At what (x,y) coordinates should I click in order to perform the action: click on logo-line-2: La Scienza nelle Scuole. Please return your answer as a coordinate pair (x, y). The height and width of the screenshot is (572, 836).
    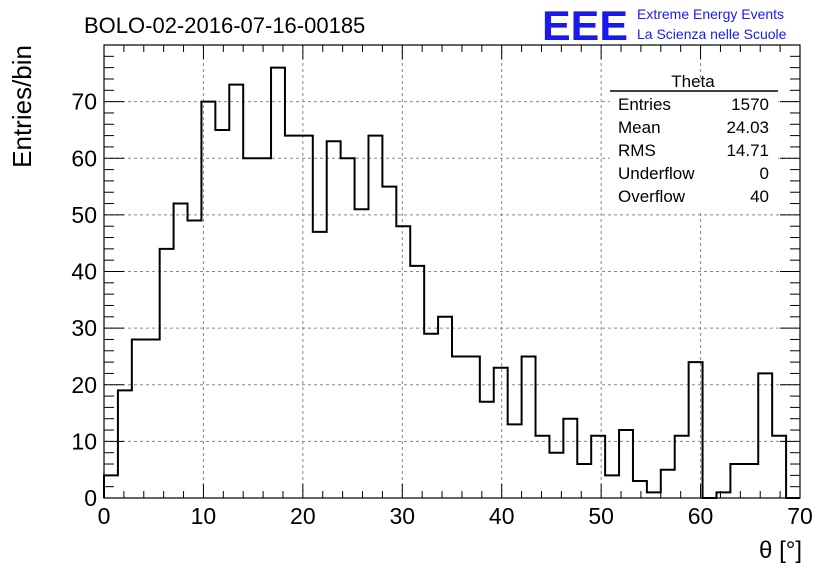
    Looking at the image, I should click on (712, 34).